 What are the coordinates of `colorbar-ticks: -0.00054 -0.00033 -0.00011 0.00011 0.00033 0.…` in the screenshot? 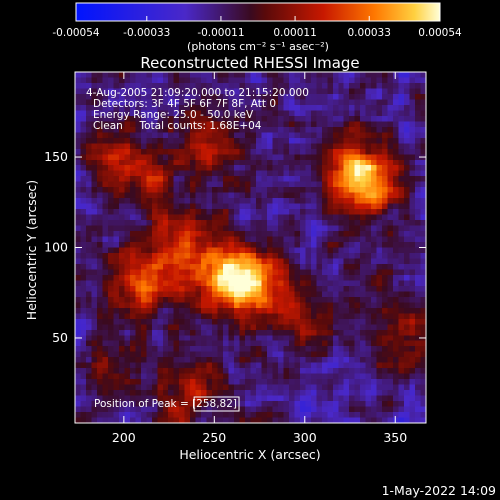 It's located at (257, 27).